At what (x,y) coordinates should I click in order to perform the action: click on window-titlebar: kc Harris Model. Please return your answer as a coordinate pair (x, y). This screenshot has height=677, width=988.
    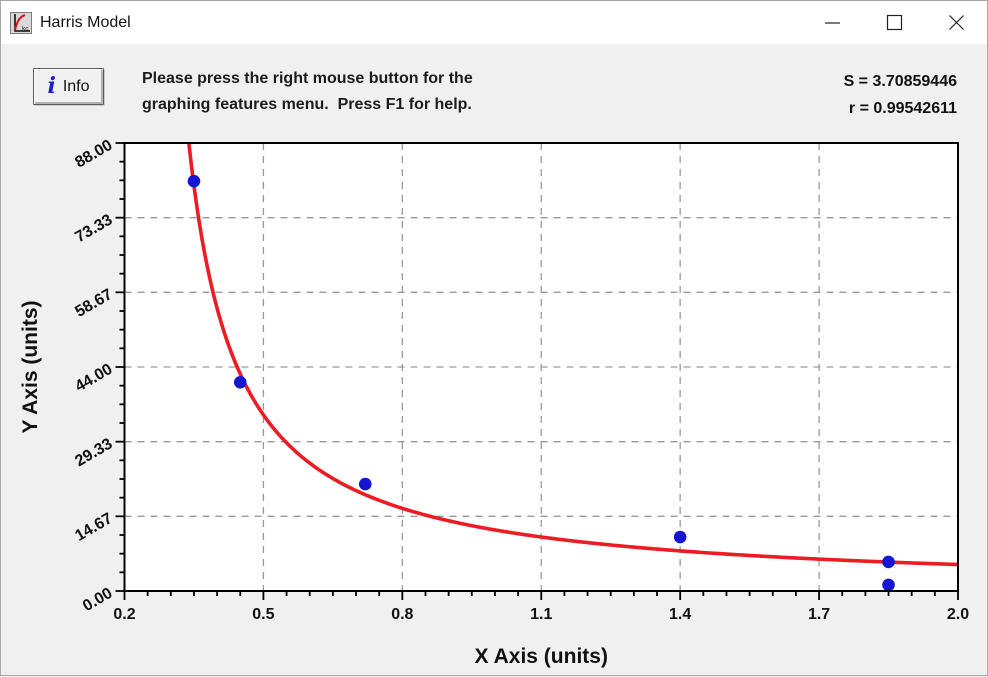
    Looking at the image, I should click on (494, 22).